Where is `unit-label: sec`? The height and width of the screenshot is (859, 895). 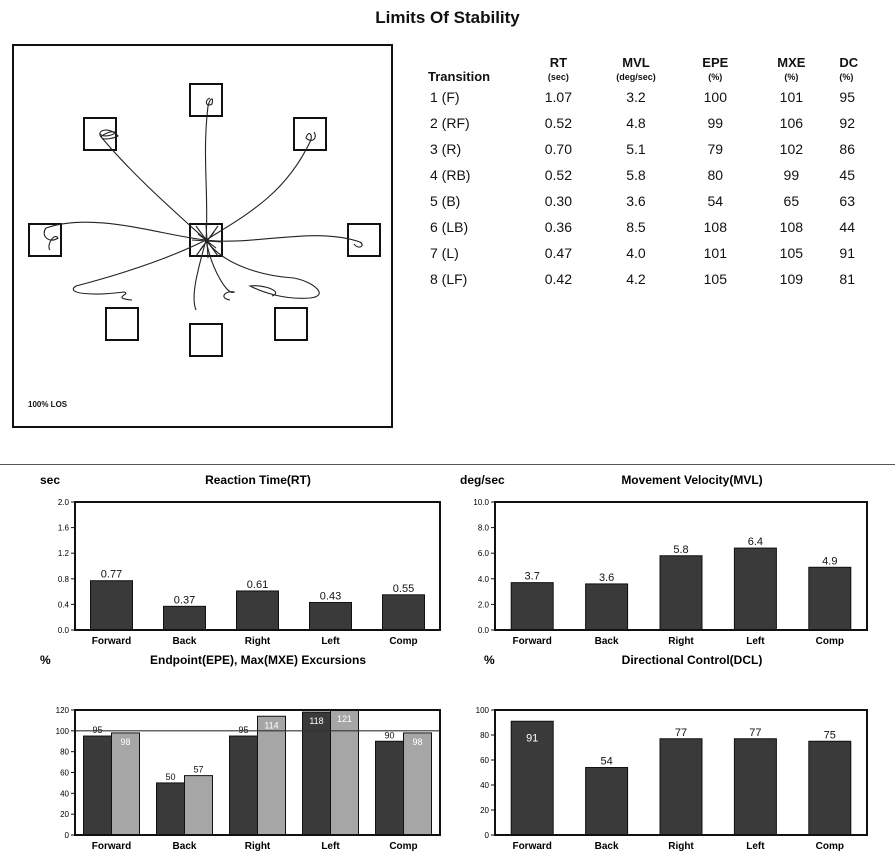 unit-label: sec is located at coordinates (50, 480).